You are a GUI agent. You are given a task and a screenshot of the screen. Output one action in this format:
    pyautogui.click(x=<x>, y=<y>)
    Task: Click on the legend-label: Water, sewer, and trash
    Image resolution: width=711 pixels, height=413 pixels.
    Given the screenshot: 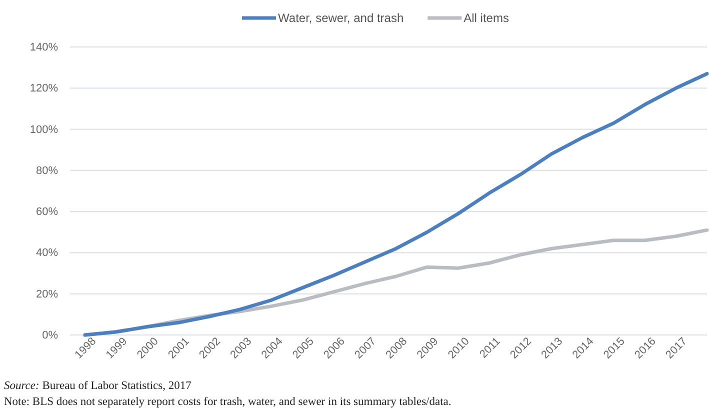 What is the action you would take?
    pyautogui.click(x=341, y=18)
    